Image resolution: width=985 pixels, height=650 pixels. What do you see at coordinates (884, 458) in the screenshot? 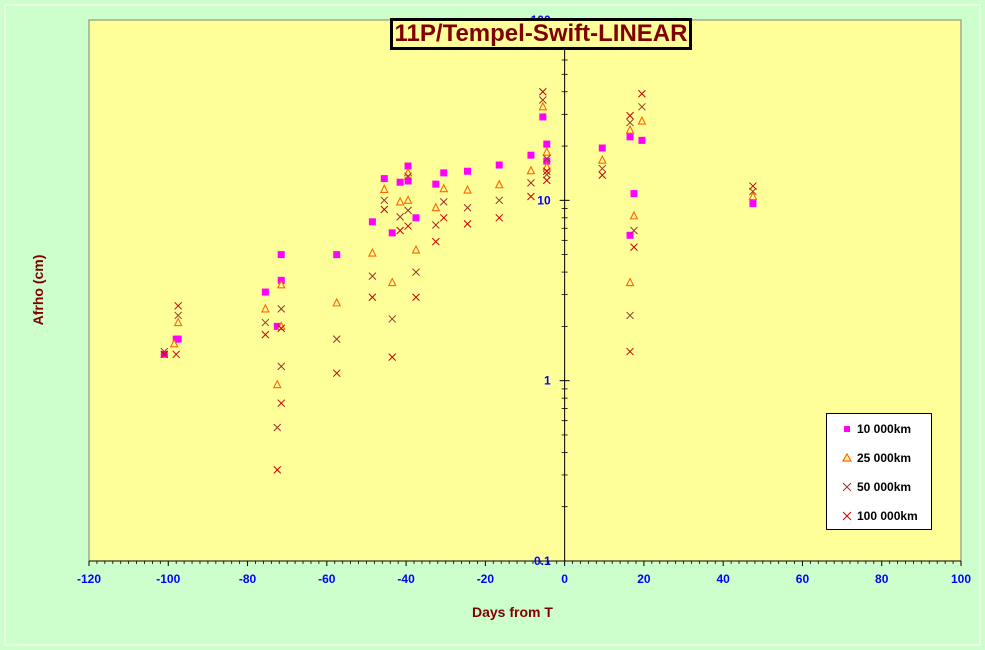
I see `legend-label-25000: 25 000km` at bounding box center [884, 458].